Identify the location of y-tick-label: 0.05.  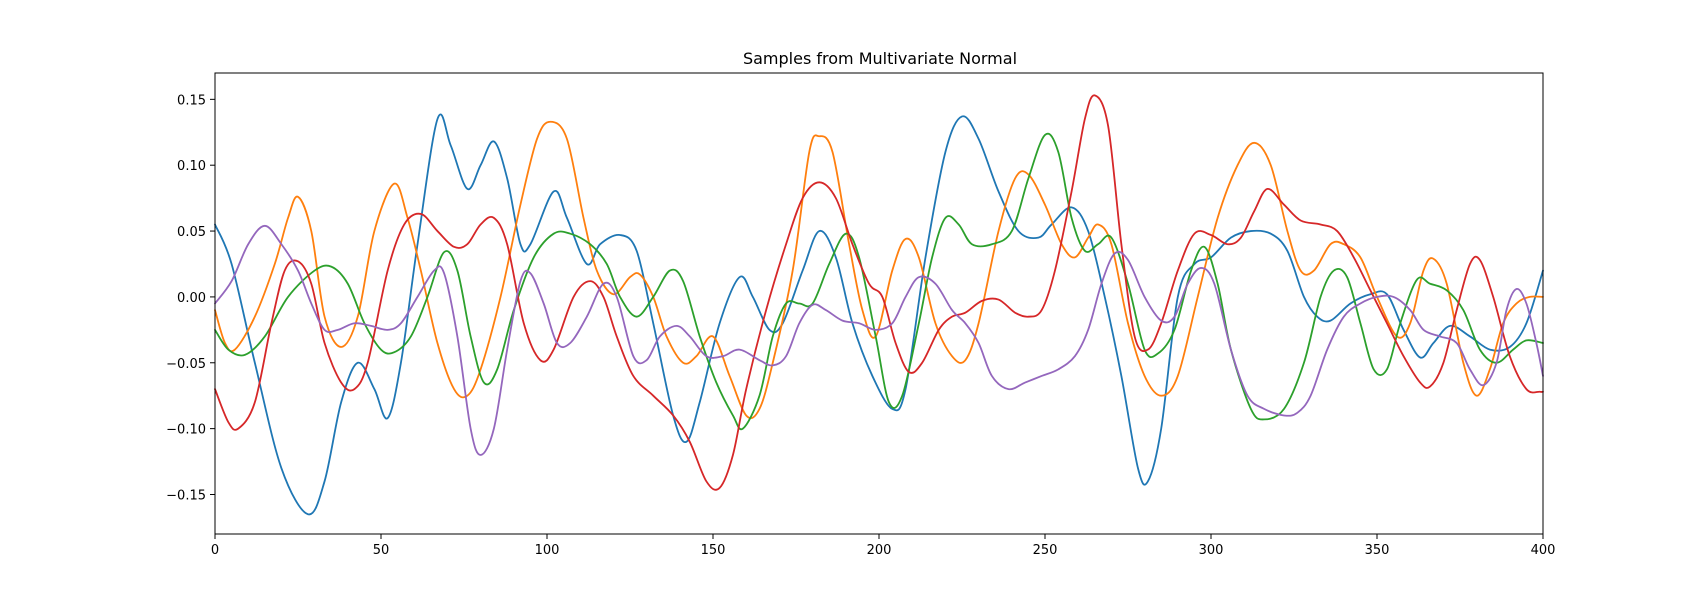
(191, 232).